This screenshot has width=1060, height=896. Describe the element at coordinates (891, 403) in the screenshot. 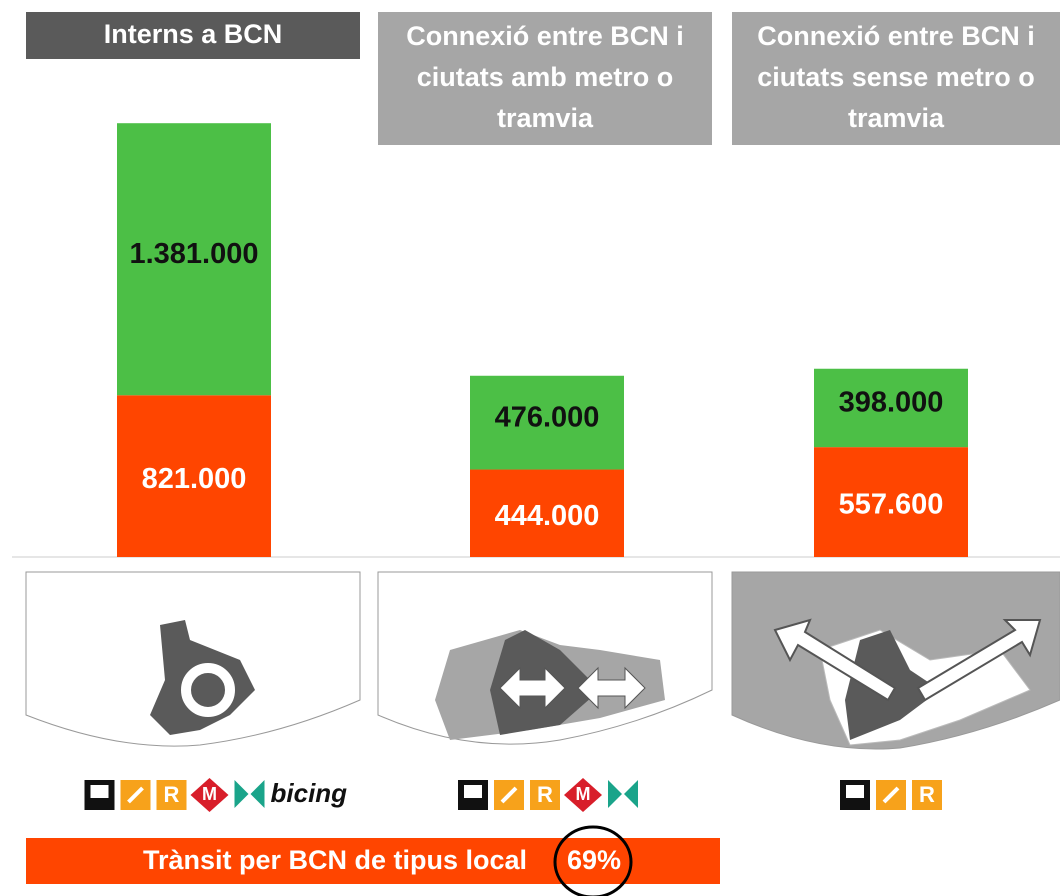

I see `value-label: 398.000` at that location.